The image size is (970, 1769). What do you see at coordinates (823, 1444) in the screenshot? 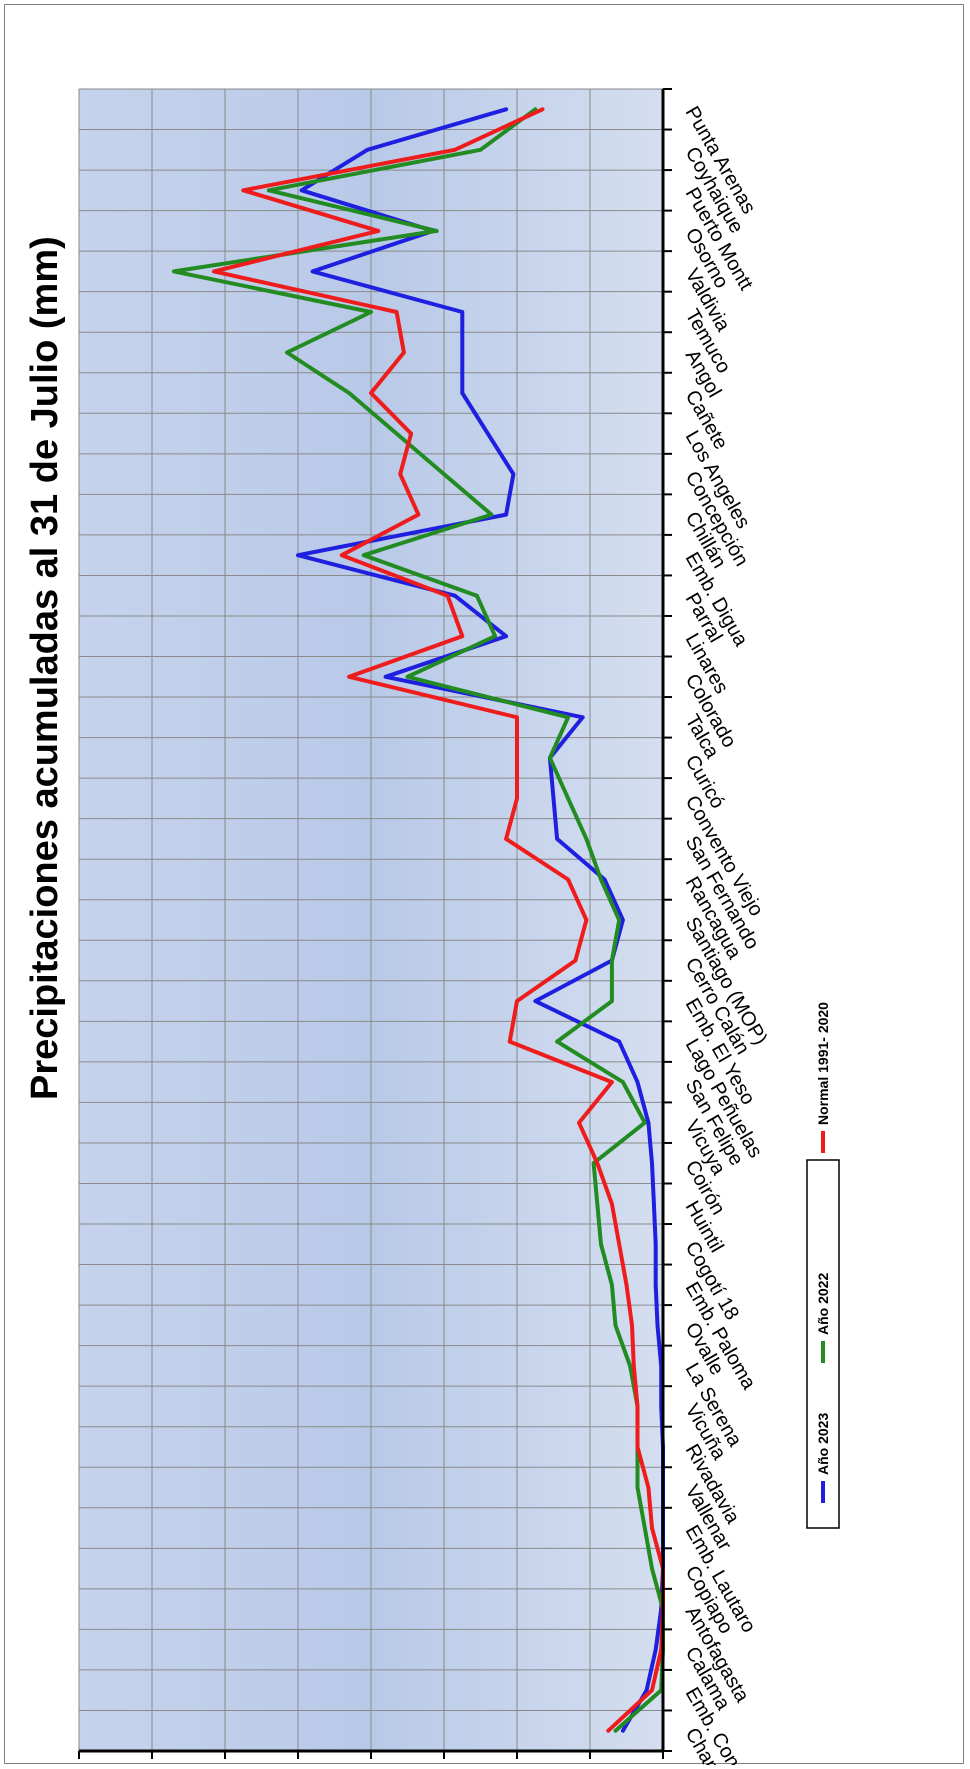
I see `legend-label: Año 2023` at bounding box center [823, 1444].